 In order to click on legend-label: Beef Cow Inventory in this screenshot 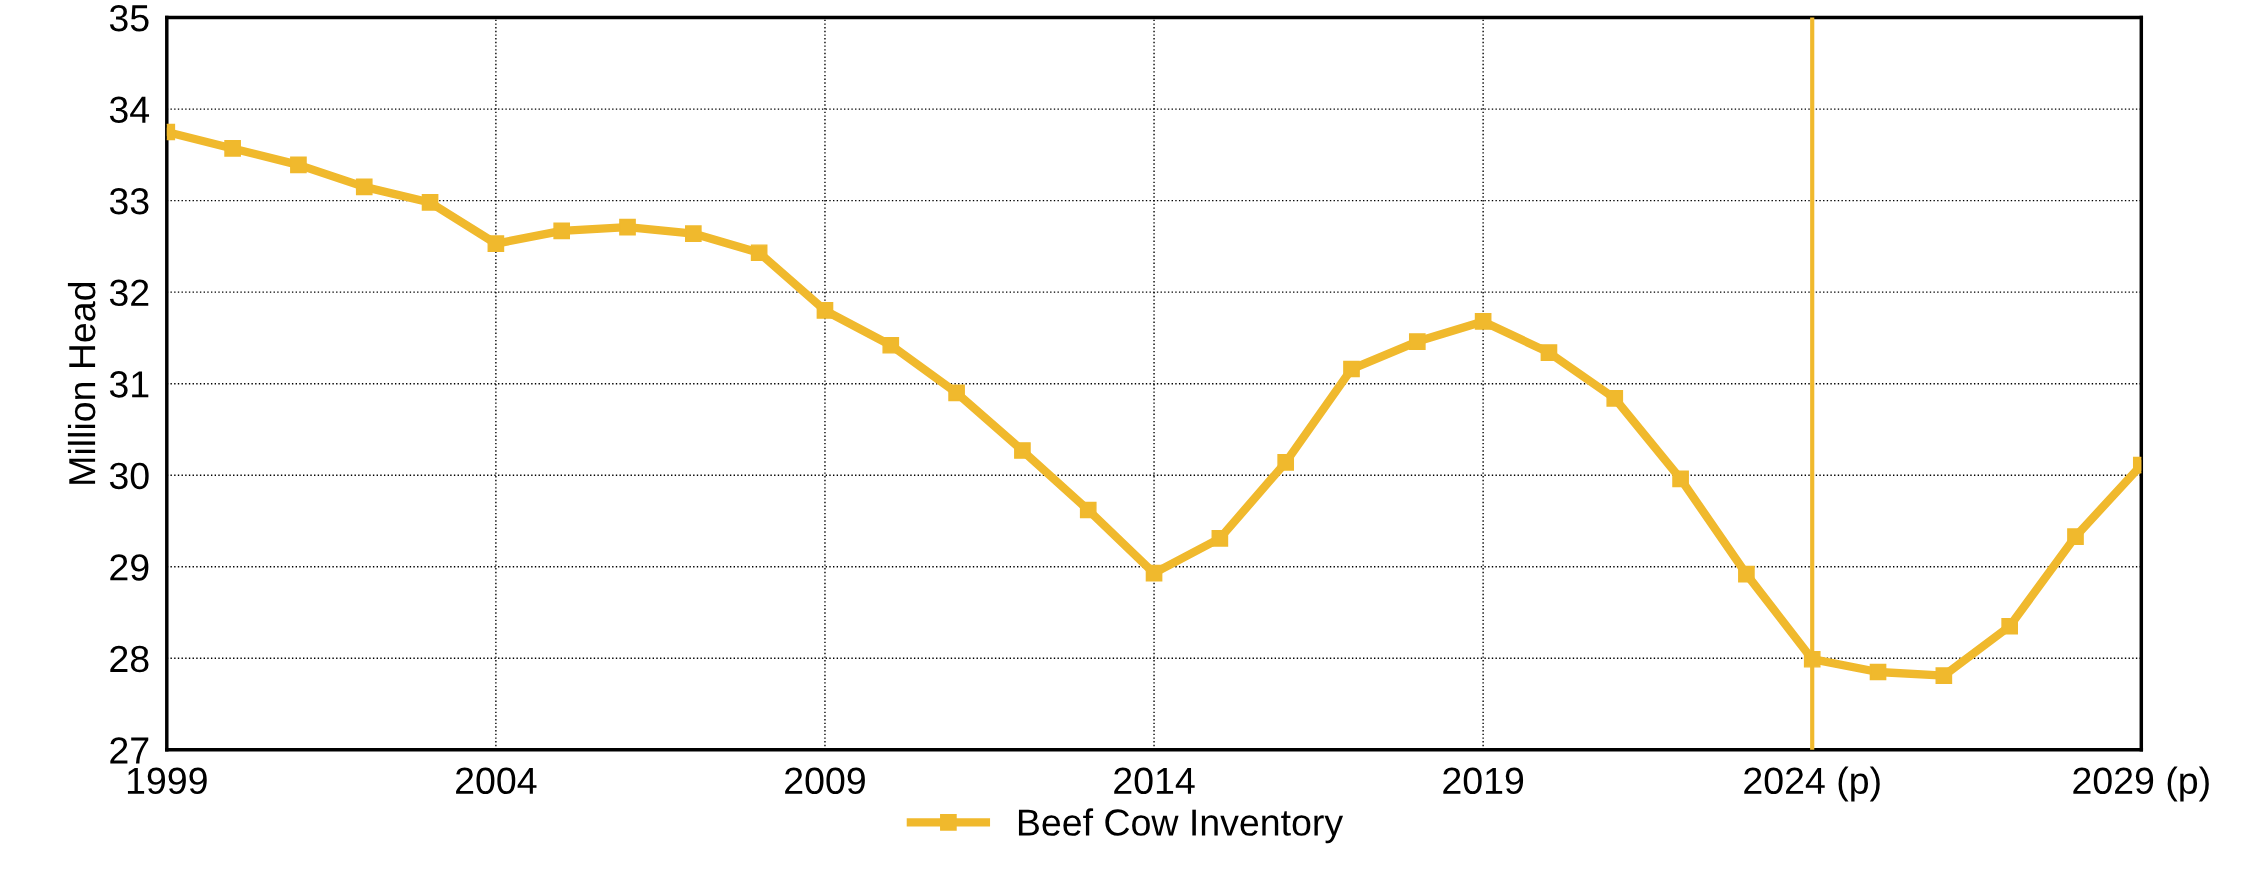, I will do `click(1181, 826)`.